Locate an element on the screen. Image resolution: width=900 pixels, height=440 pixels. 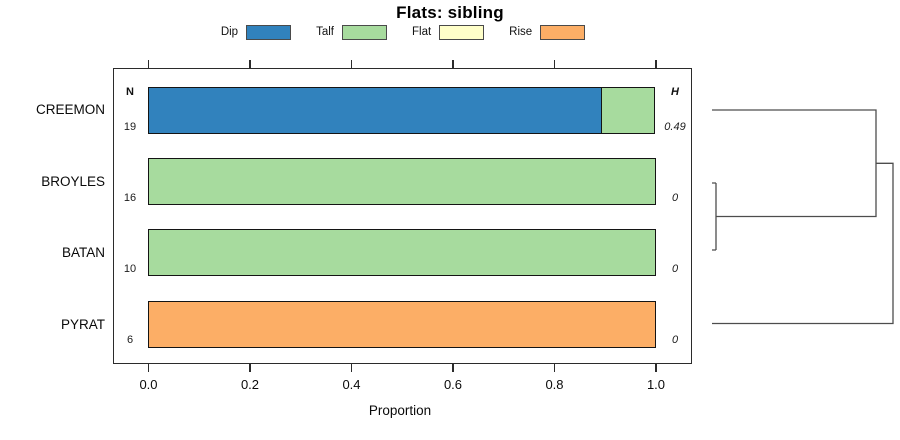
bar-segment-rise is located at coordinates (402, 324).